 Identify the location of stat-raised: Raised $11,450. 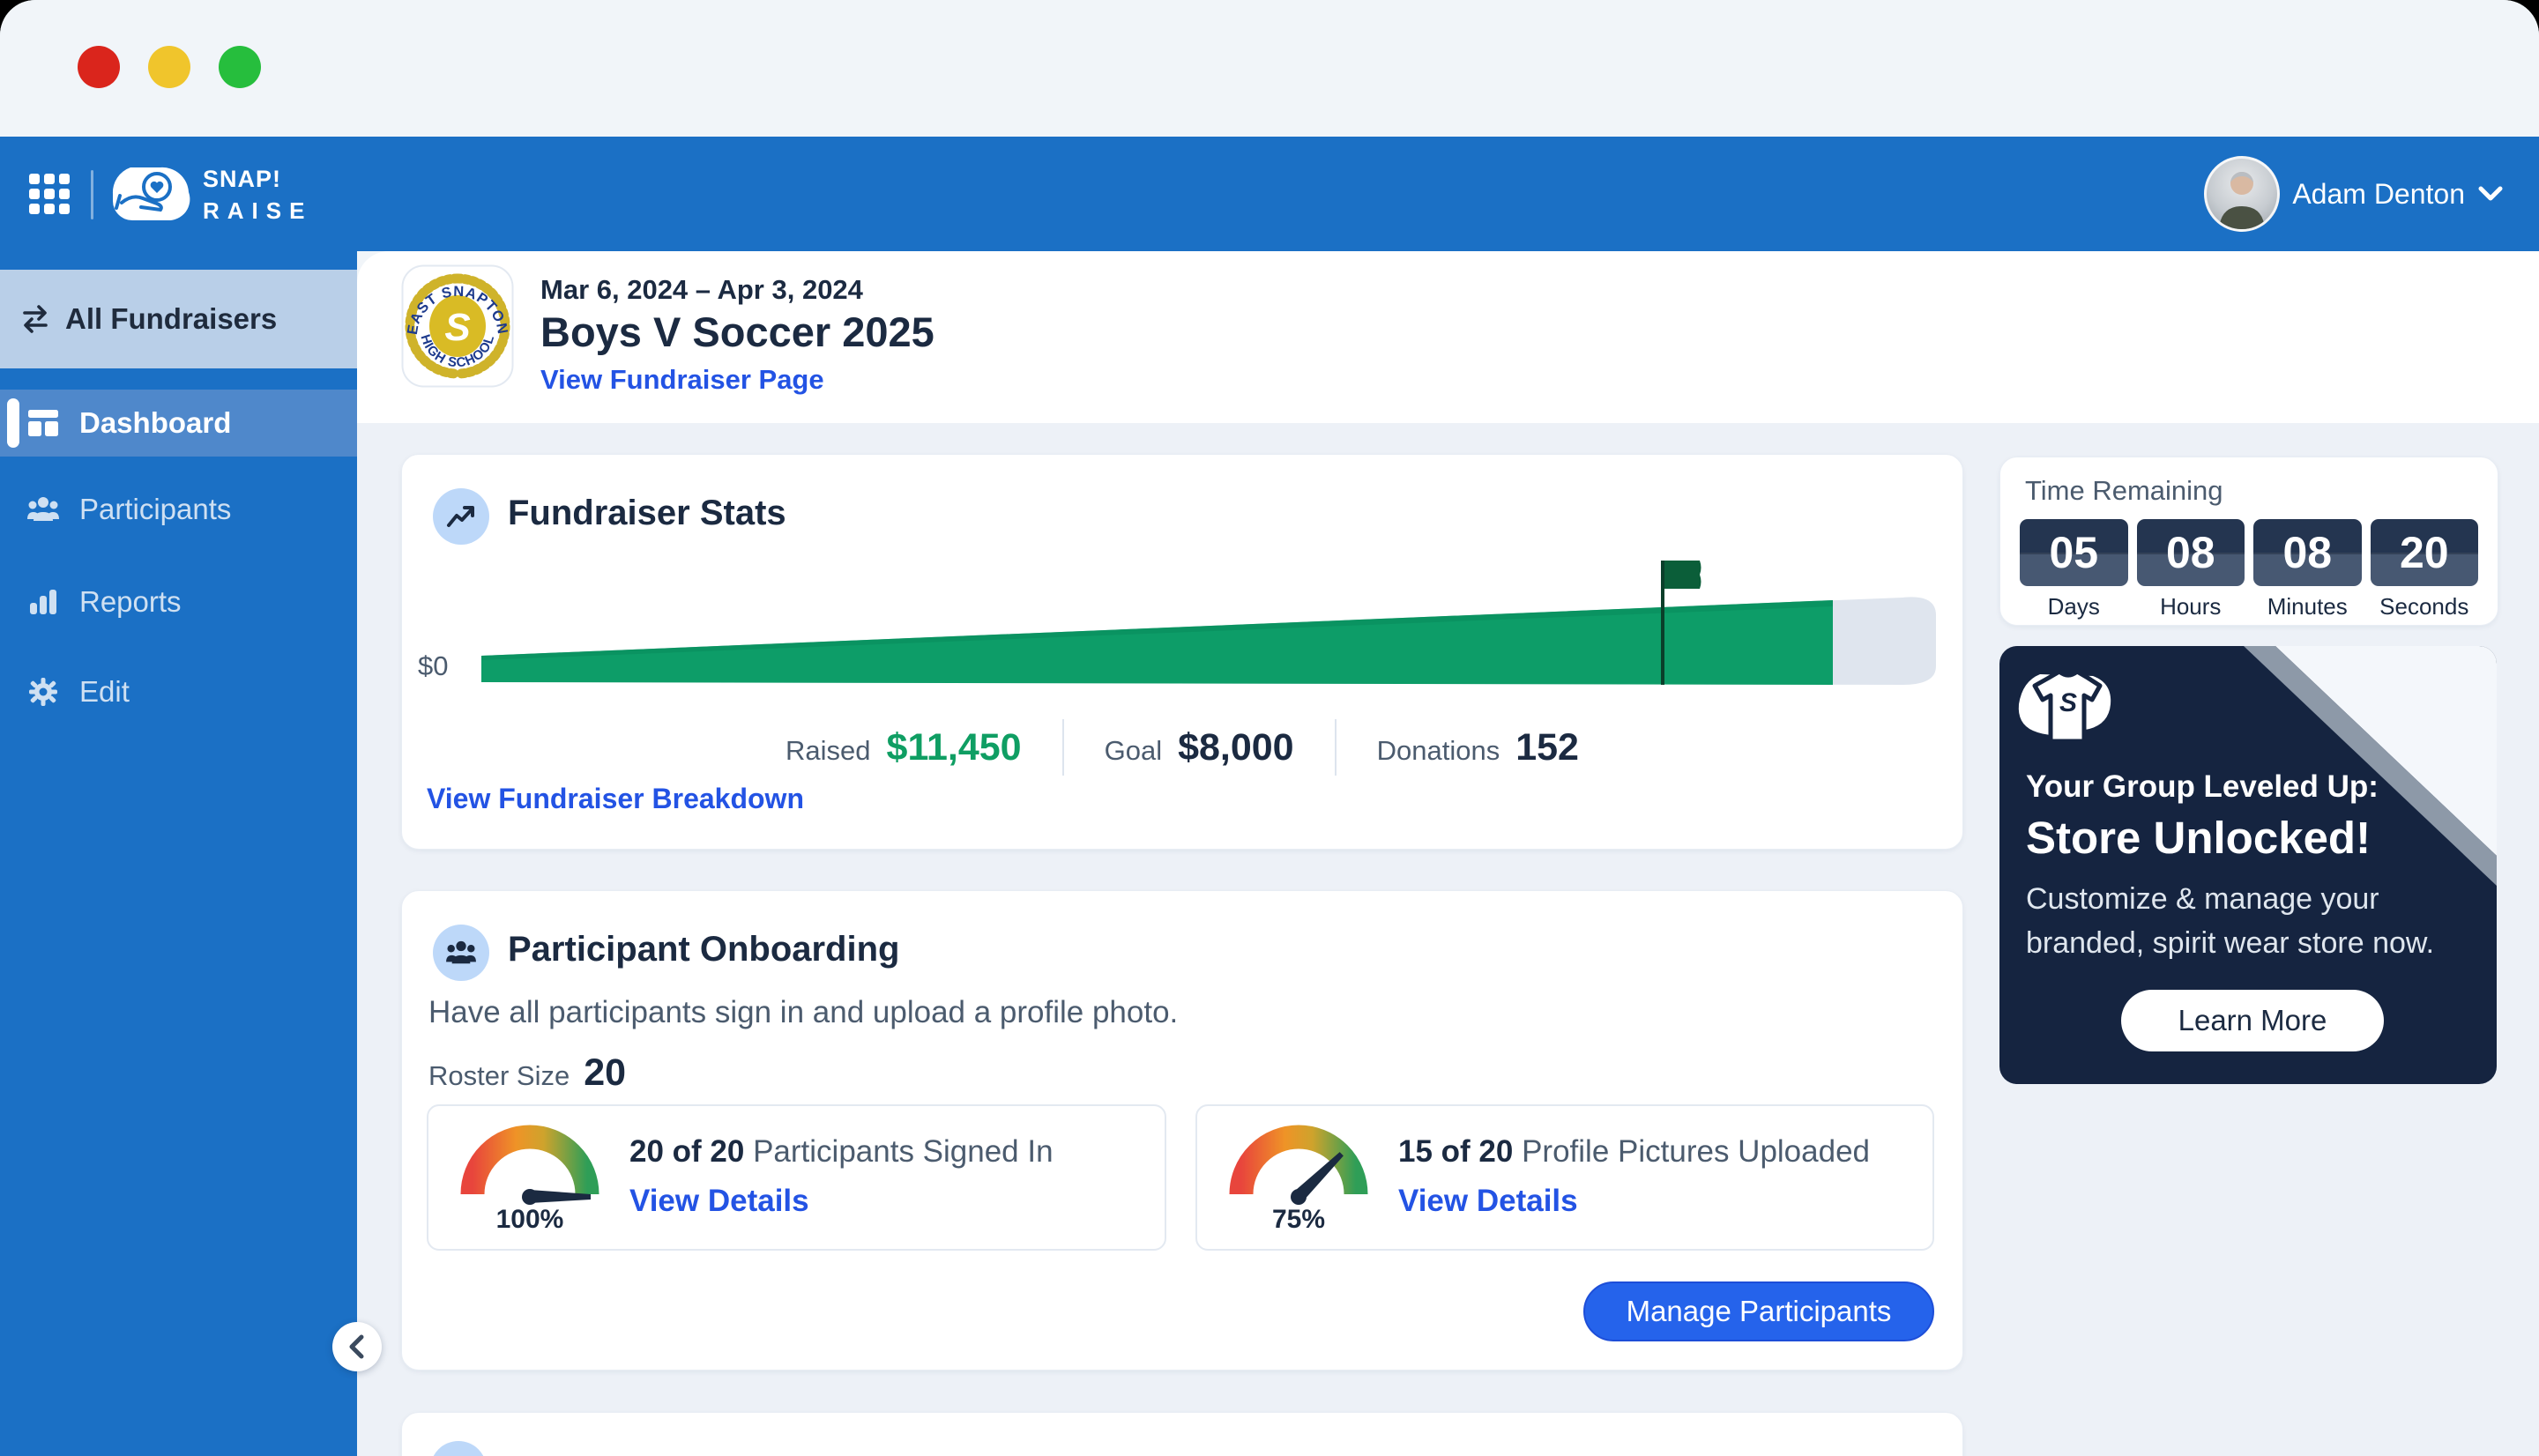
(904, 747).